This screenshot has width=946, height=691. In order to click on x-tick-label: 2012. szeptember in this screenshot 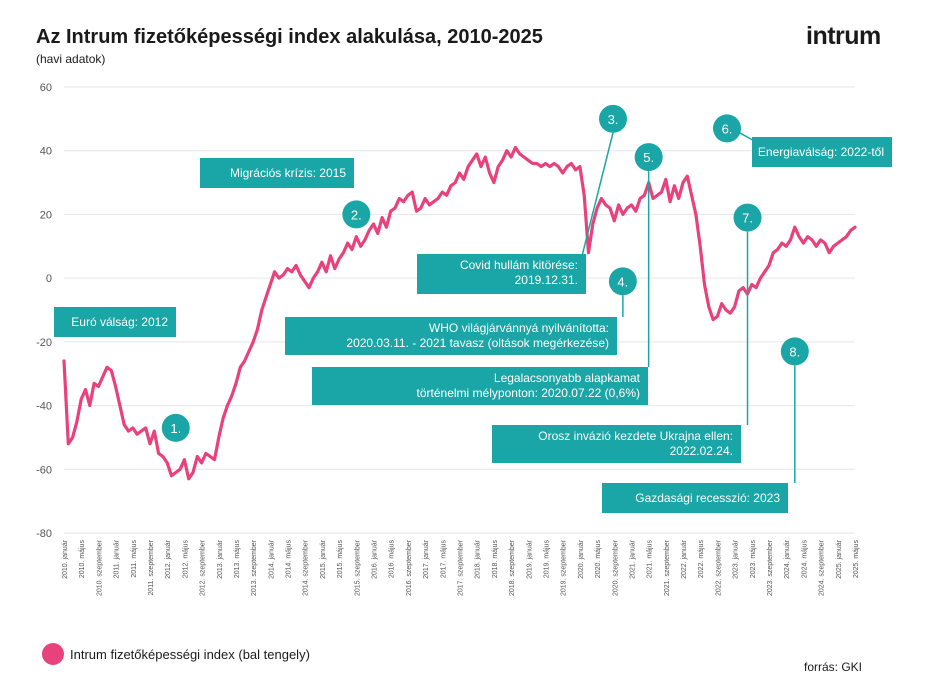, I will do `click(203, 567)`.